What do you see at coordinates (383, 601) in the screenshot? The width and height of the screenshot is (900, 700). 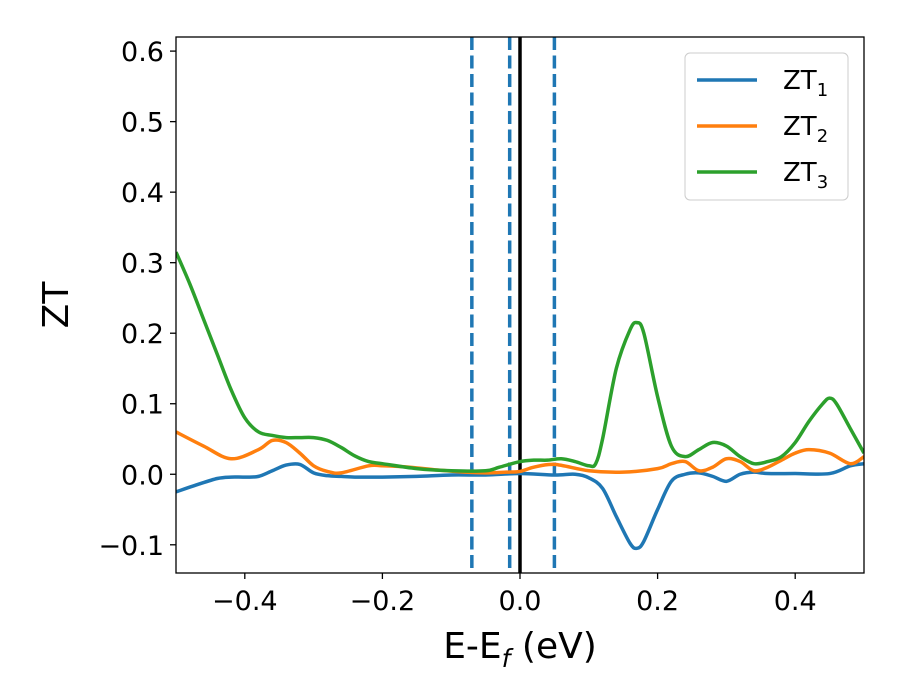 I see `x-tick-label: −0.2` at bounding box center [383, 601].